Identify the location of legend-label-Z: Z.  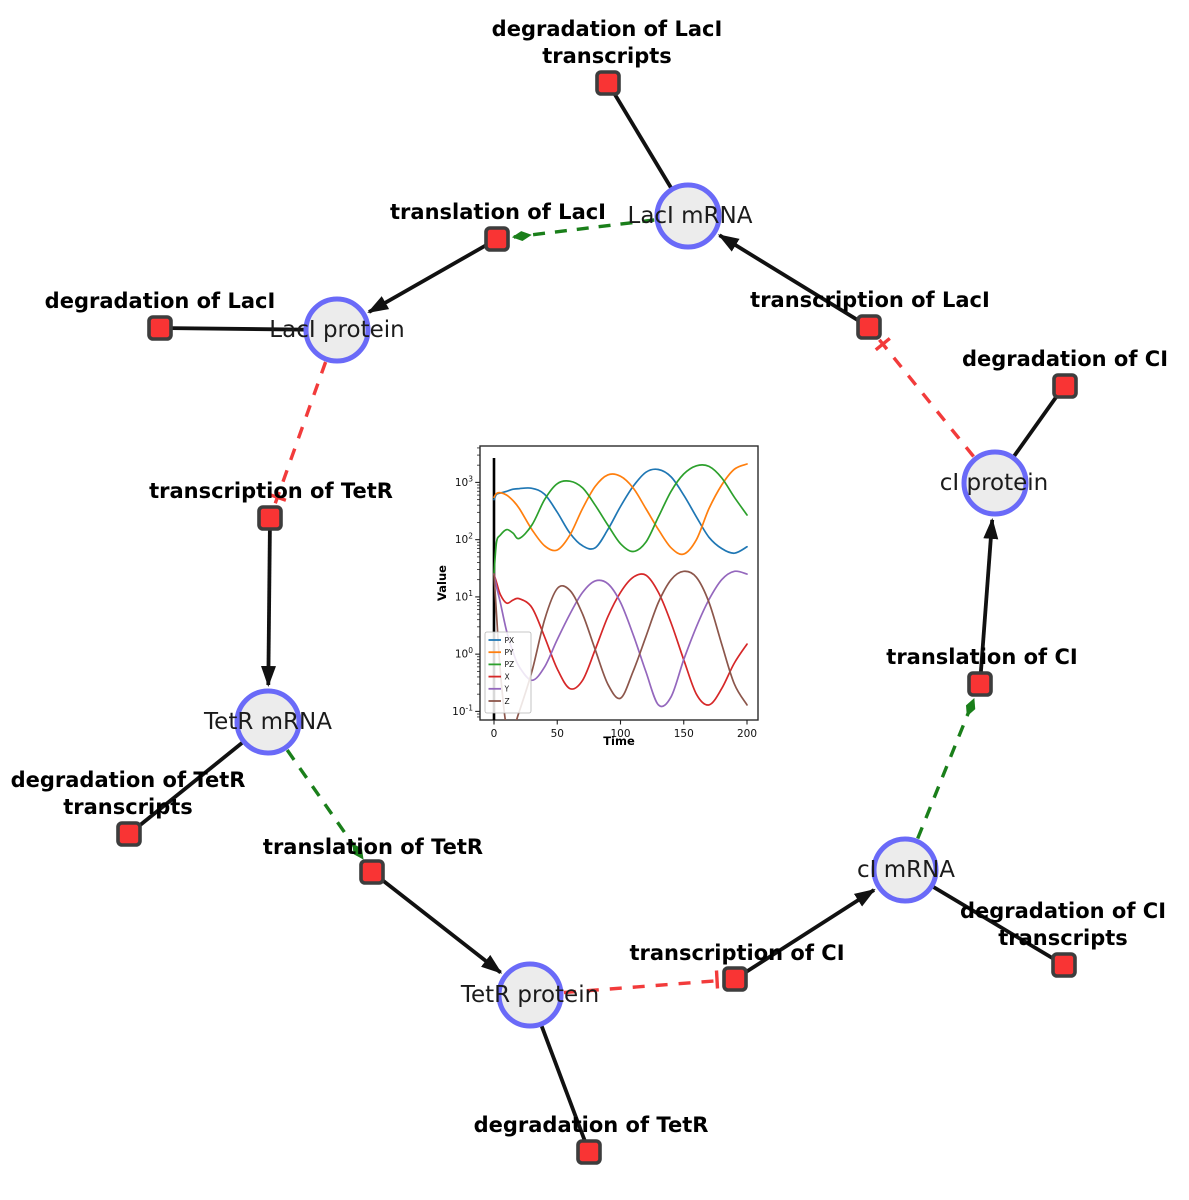
(507, 701).